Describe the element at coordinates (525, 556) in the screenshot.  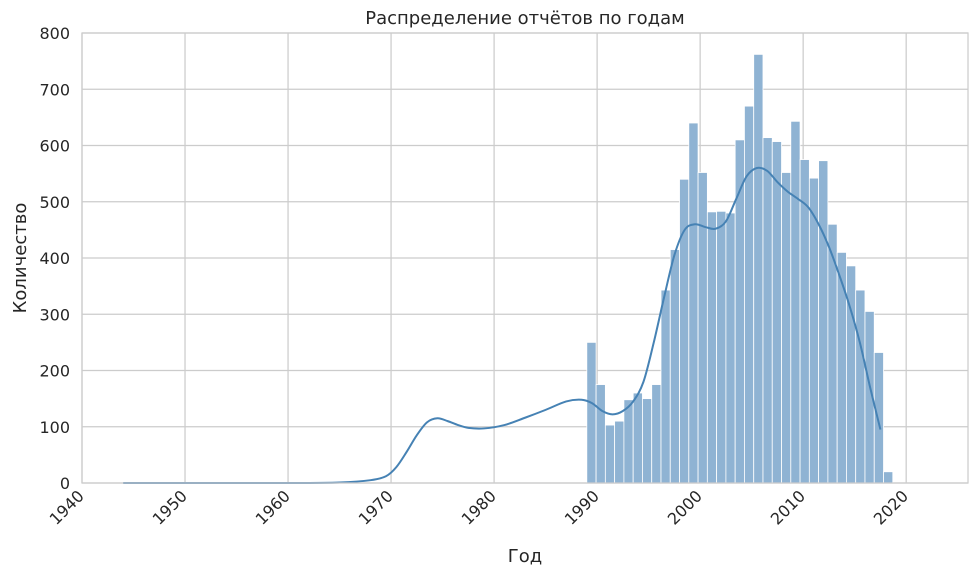
I see `x-axis-label: Год` at that location.